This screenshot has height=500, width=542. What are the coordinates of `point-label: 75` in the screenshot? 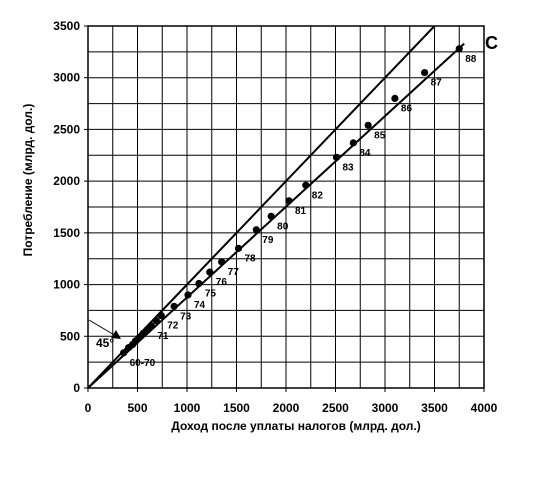 It's located at (211, 294).